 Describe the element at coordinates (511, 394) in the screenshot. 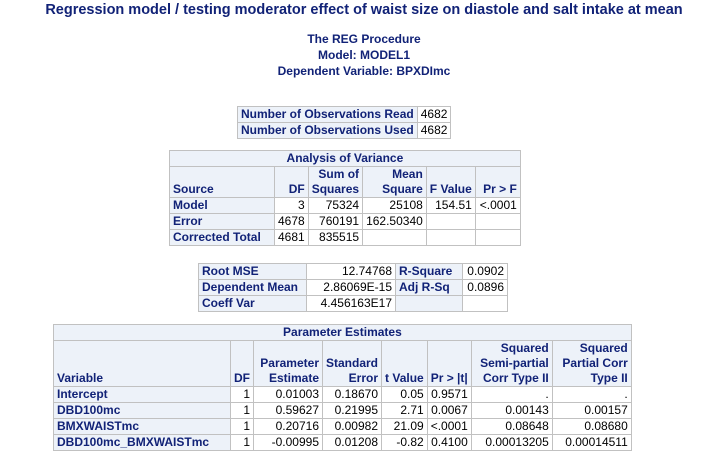

I see `param-semipartial: .` at that location.